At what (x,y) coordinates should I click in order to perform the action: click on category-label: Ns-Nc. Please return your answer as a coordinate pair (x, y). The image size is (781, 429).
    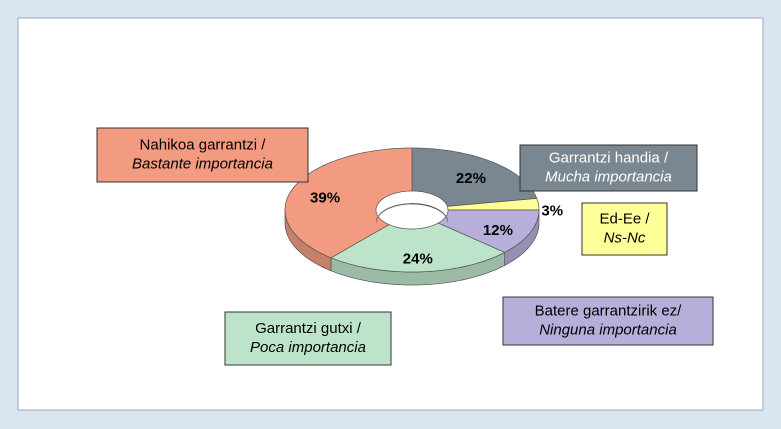
    Looking at the image, I should click on (625, 237).